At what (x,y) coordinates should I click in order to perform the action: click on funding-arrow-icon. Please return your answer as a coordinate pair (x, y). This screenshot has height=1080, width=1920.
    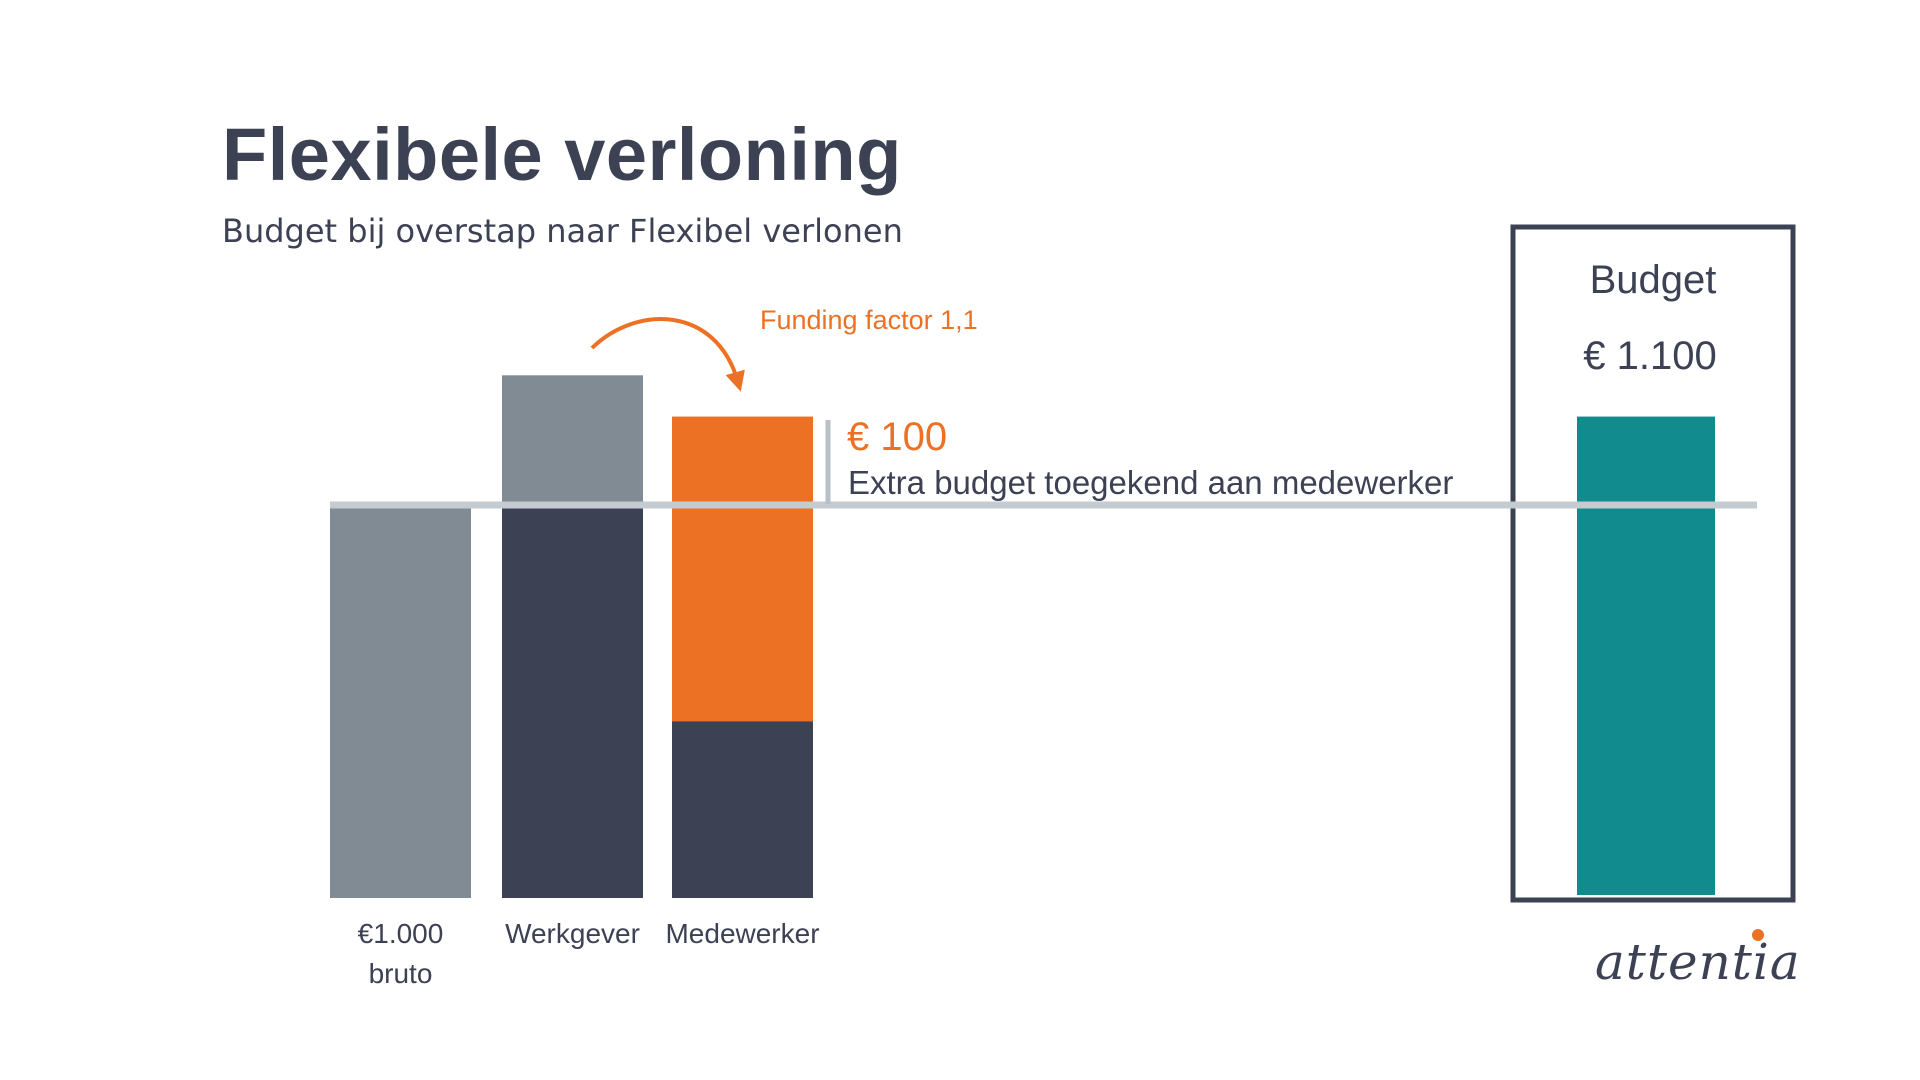
    Looking at the image, I should click on (667, 354).